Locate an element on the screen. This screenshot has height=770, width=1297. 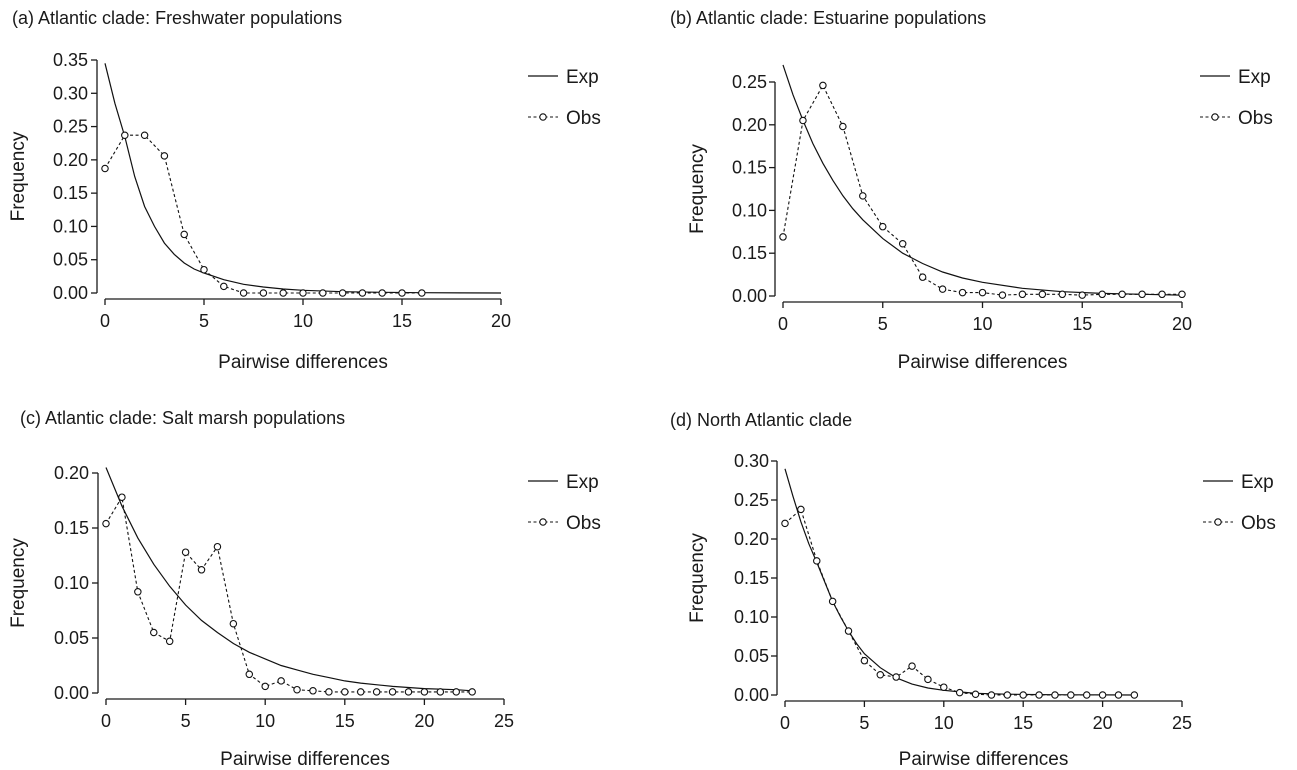
legend-label: Exp is located at coordinates (1254, 77).